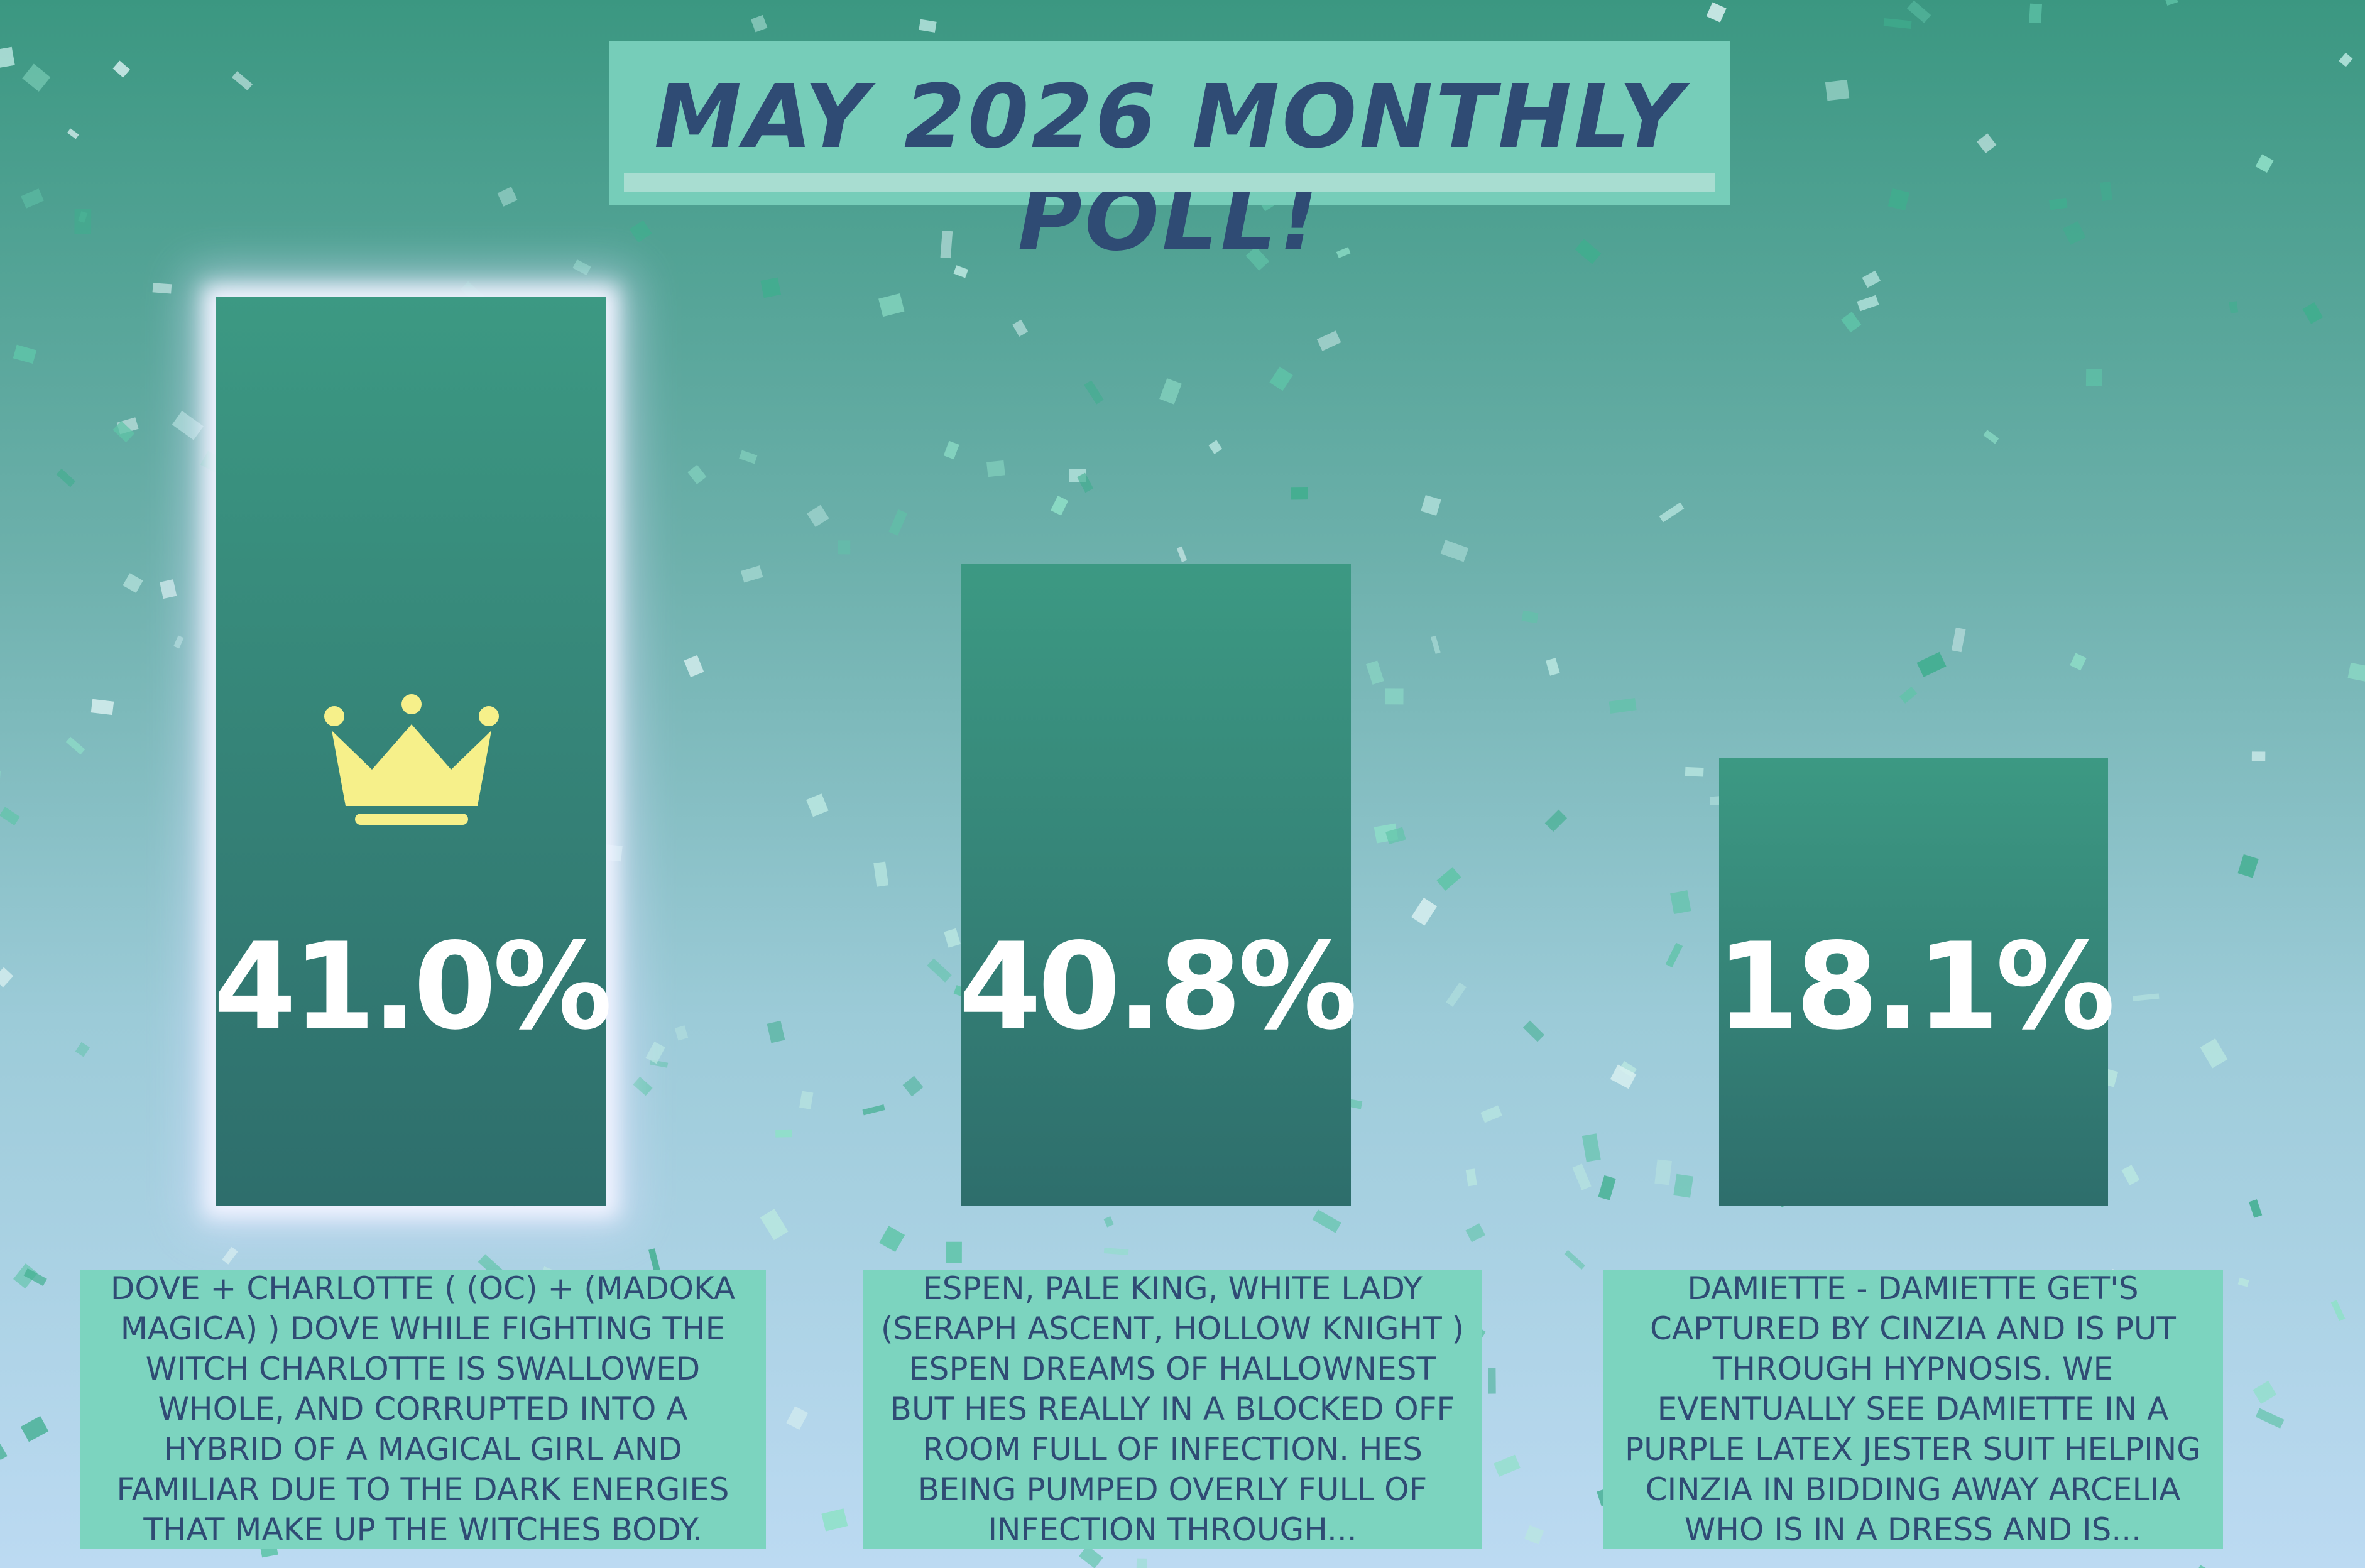 The image size is (2365, 1568). Describe the element at coordinates (411, 759) in the screenshot. I see `crown` at that location.